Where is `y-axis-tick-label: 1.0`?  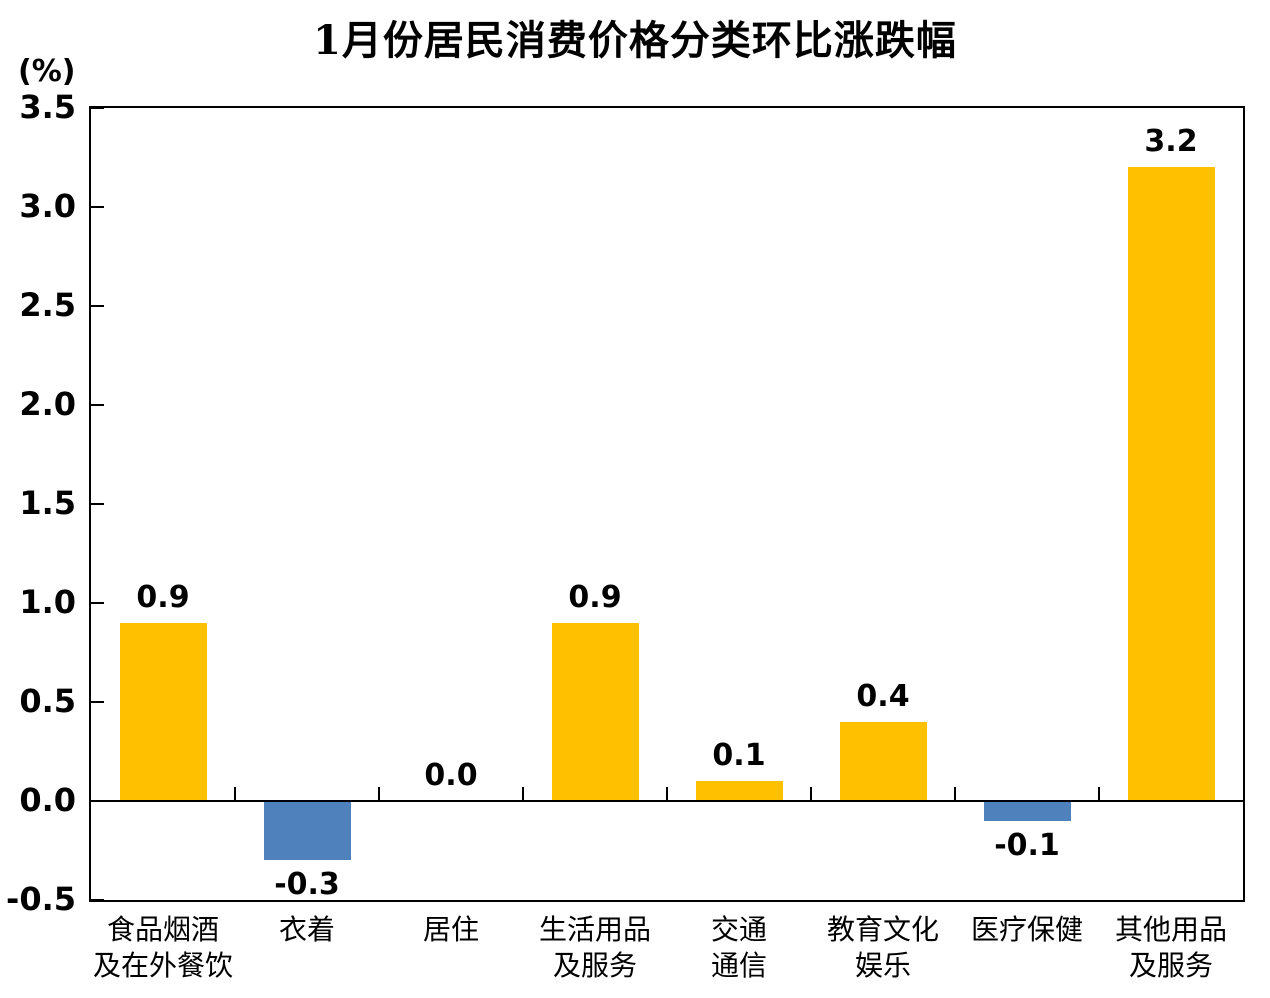
y-axis-tick-label: 1.0 is located at coordinates (47, 602).